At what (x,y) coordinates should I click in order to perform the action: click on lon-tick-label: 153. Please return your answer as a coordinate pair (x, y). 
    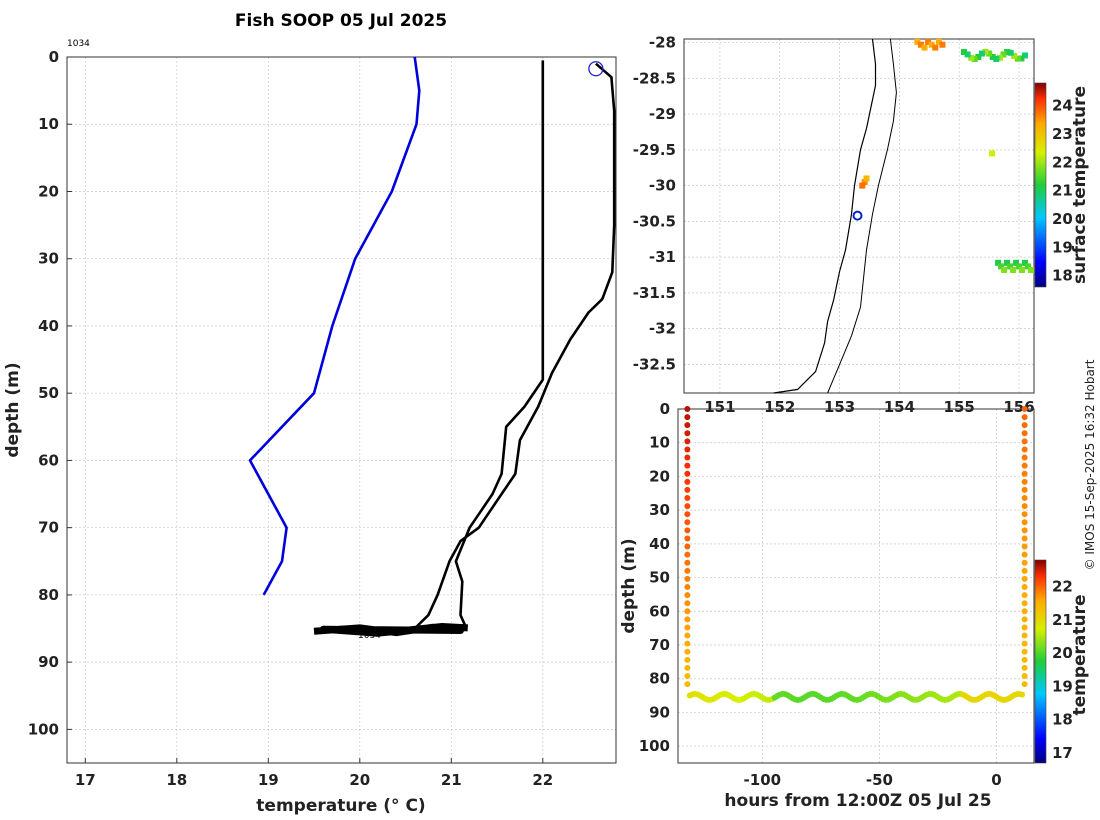
    Looking at the image, I should click on (839, 407).